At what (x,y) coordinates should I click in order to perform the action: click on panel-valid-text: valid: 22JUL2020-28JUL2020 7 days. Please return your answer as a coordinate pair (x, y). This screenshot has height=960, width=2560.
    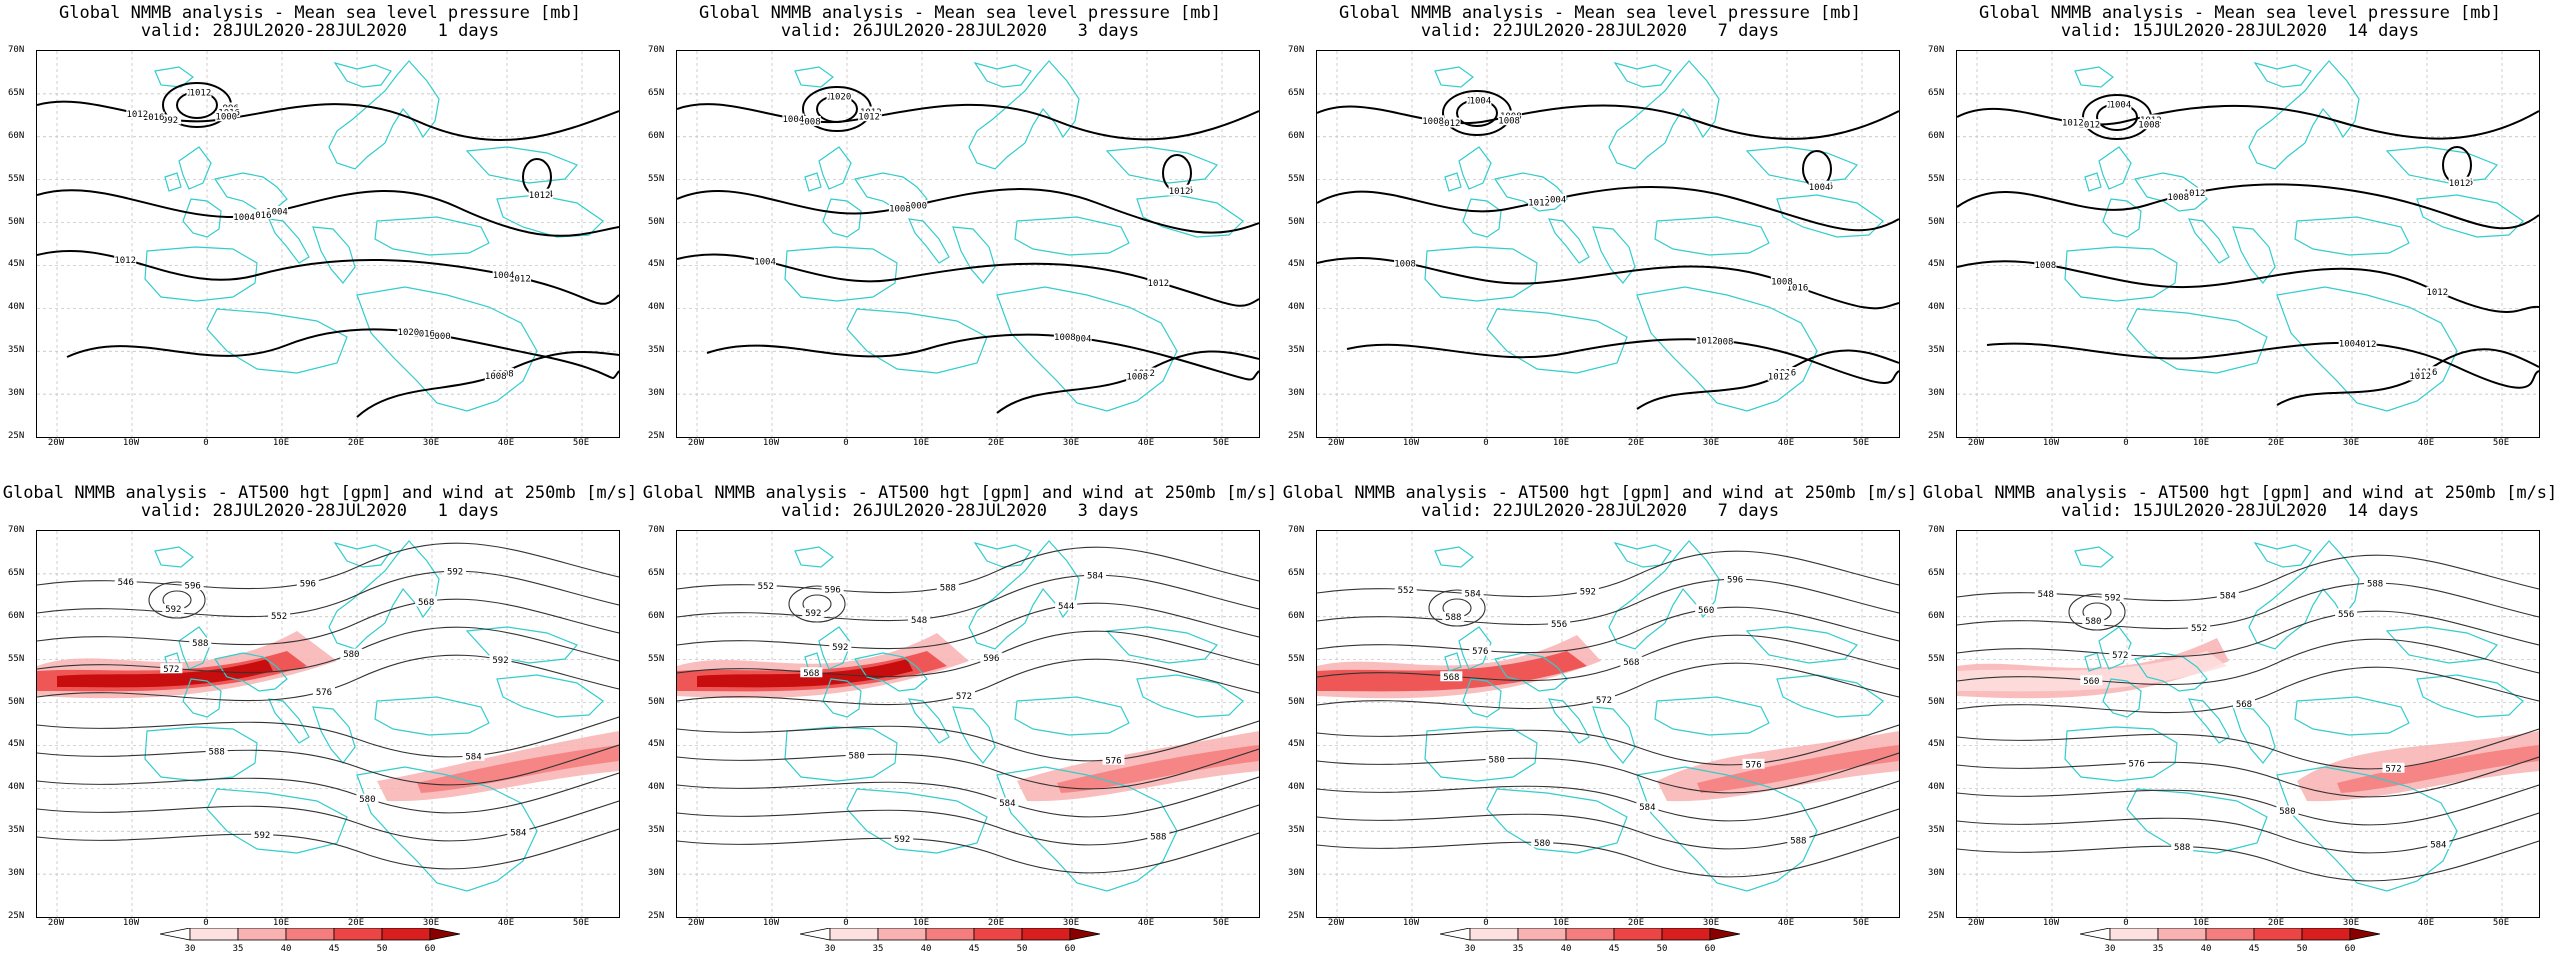
    Looking at the image, I should click on (1600, 511).